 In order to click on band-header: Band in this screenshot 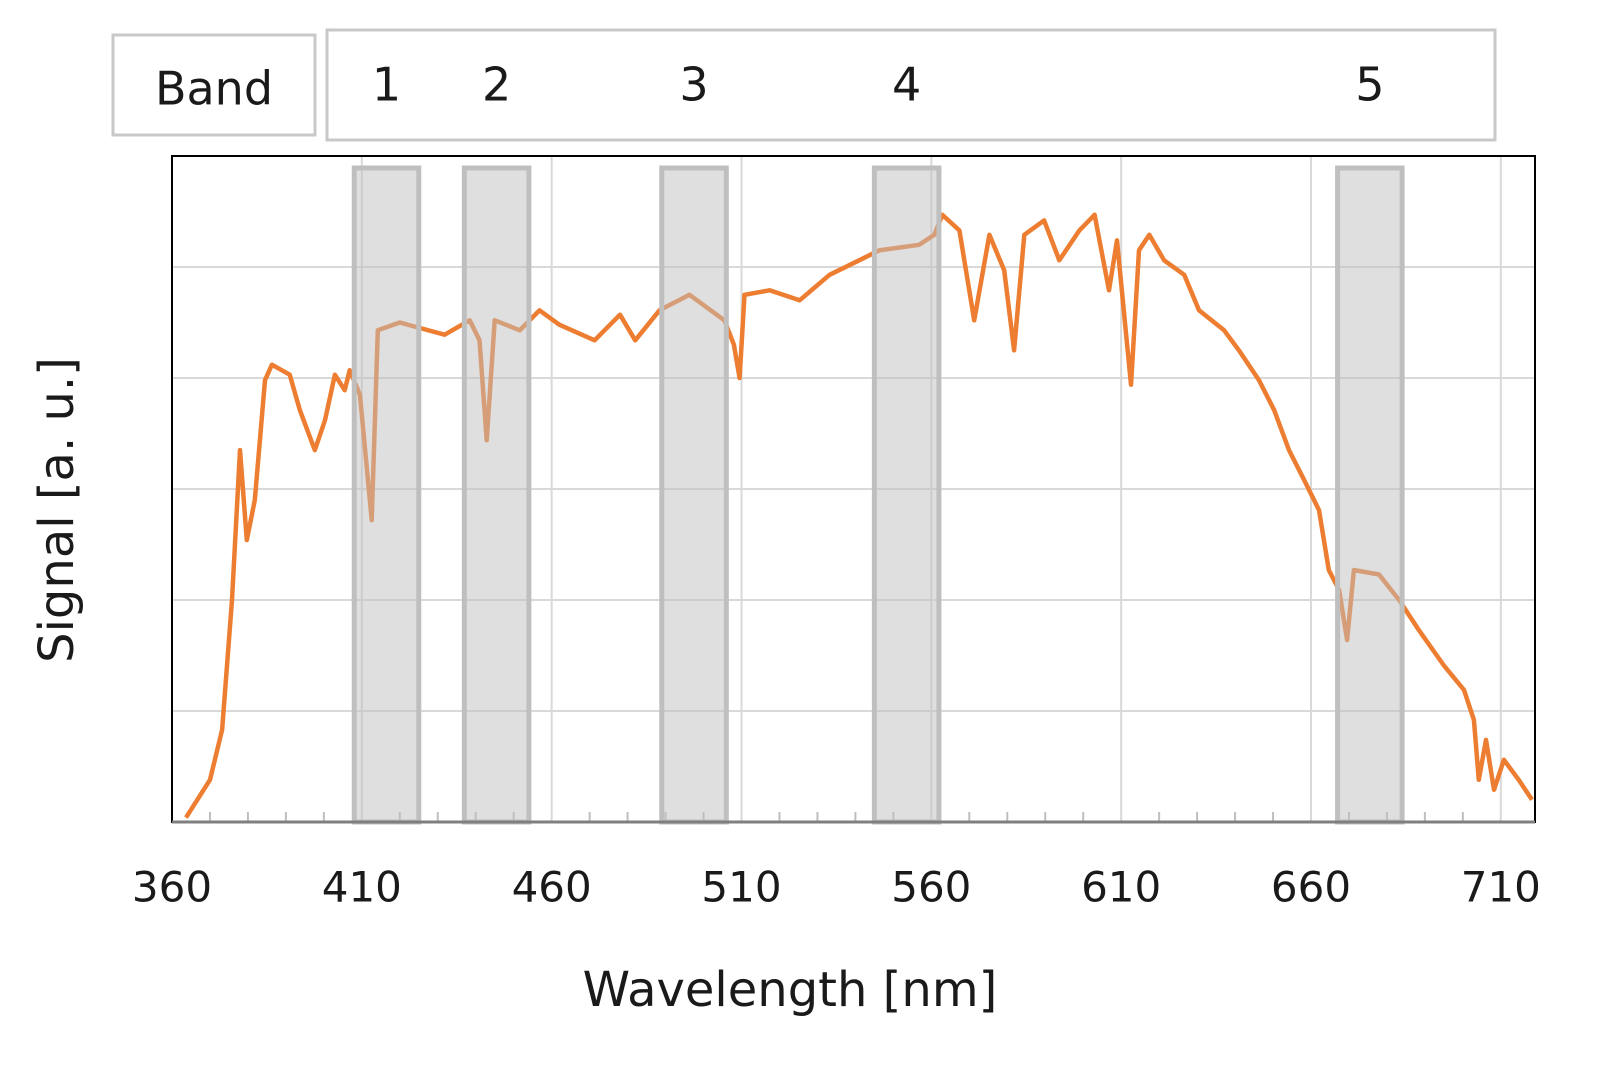, I will do `click(214, 89)`.